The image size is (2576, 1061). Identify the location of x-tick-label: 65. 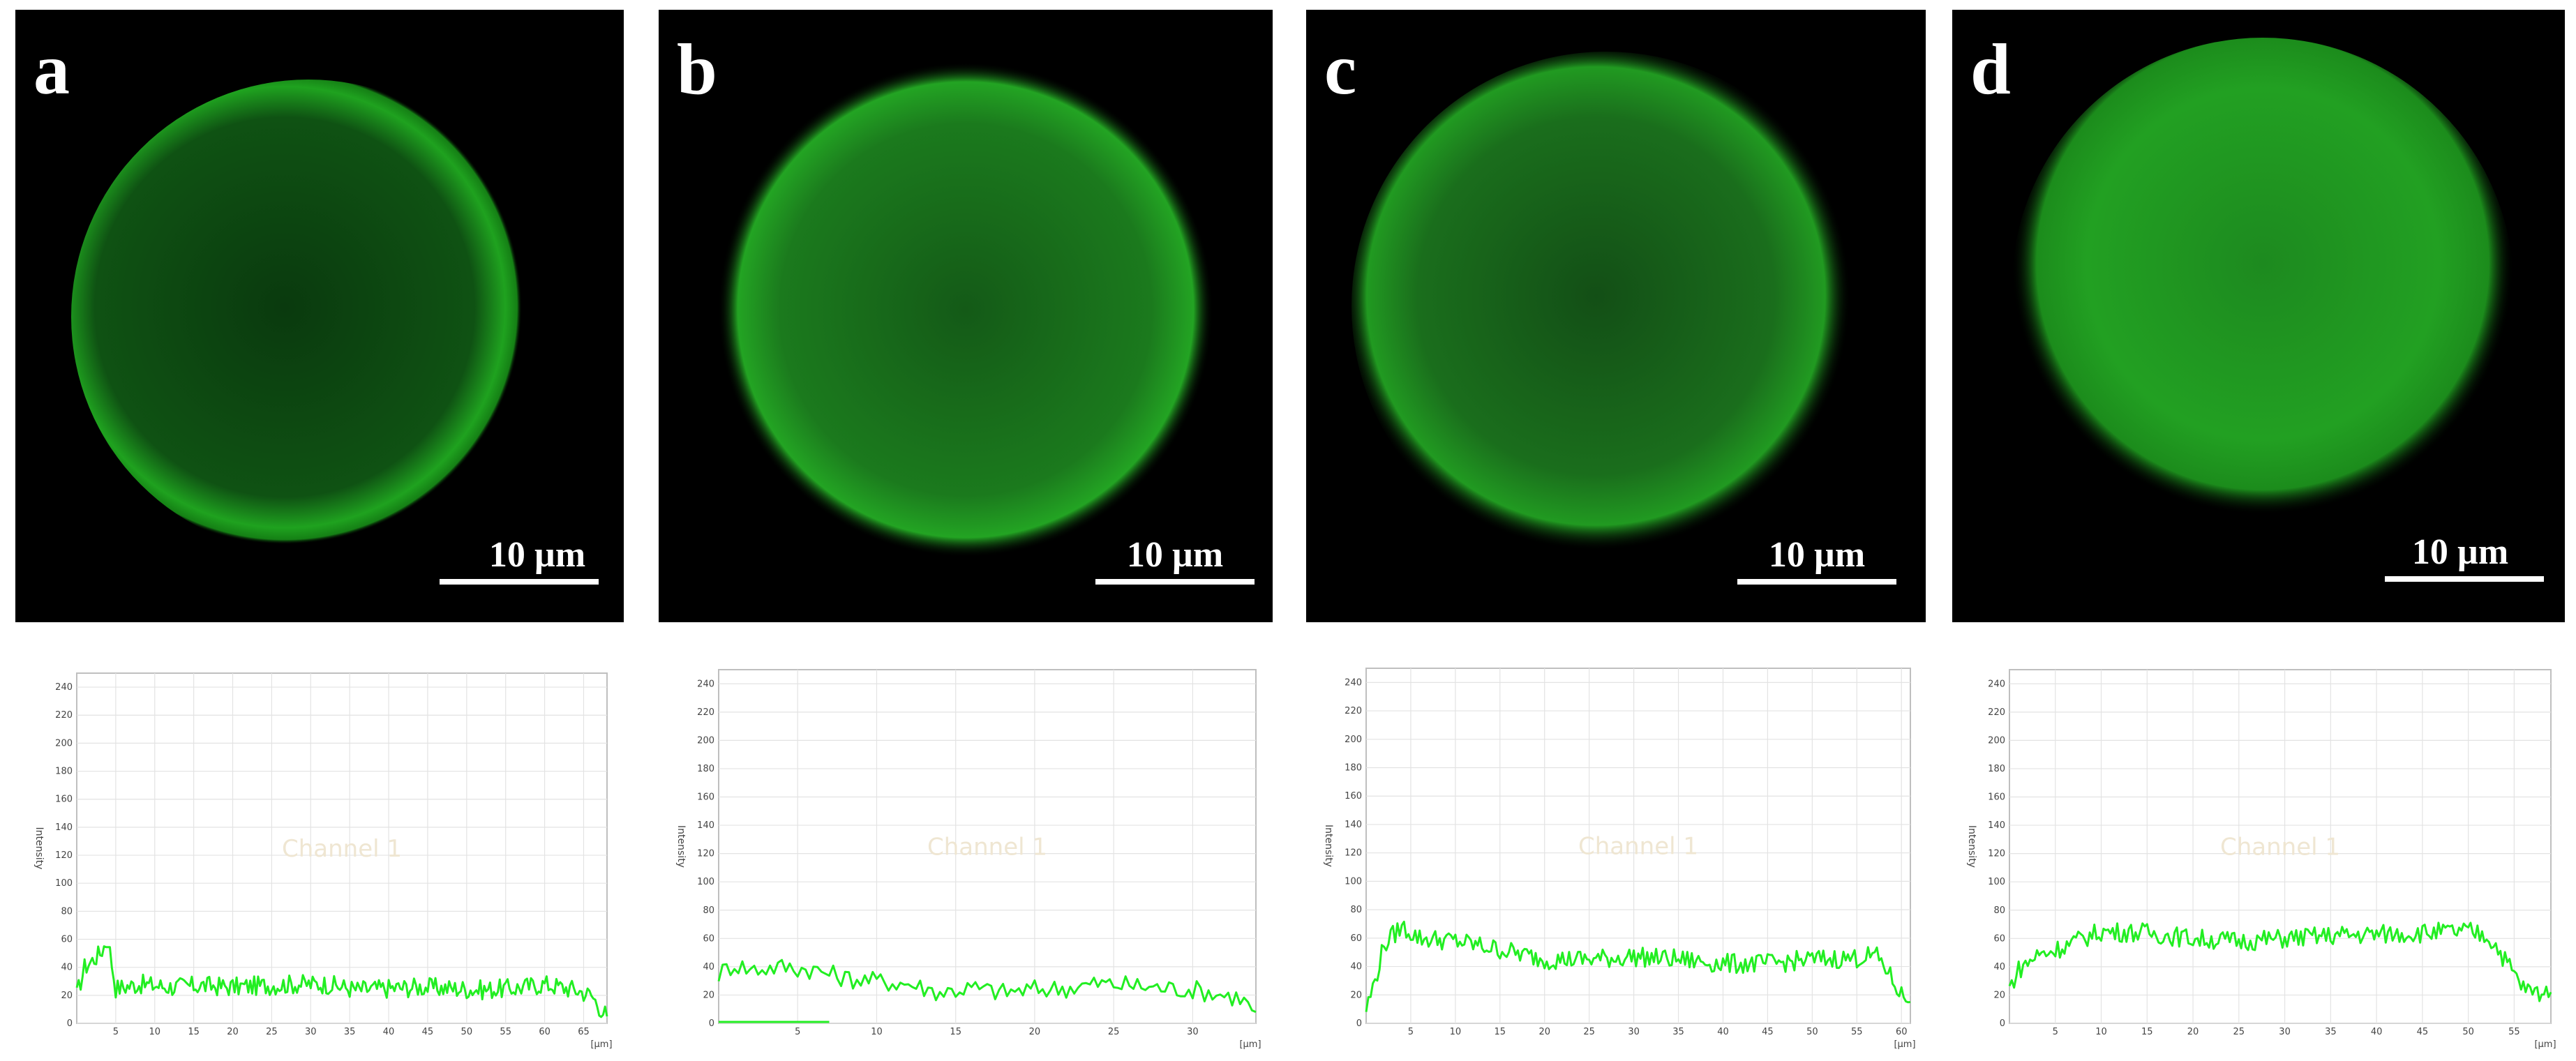
(584, 1032).